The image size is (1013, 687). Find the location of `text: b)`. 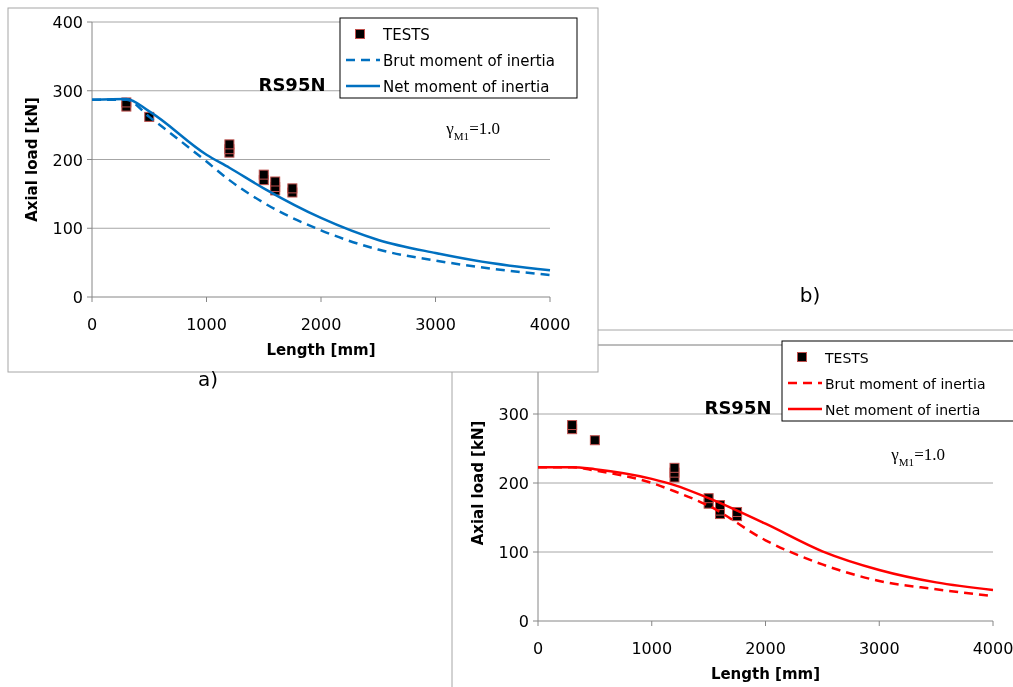

text: b) is located at coordinates (810, 295).